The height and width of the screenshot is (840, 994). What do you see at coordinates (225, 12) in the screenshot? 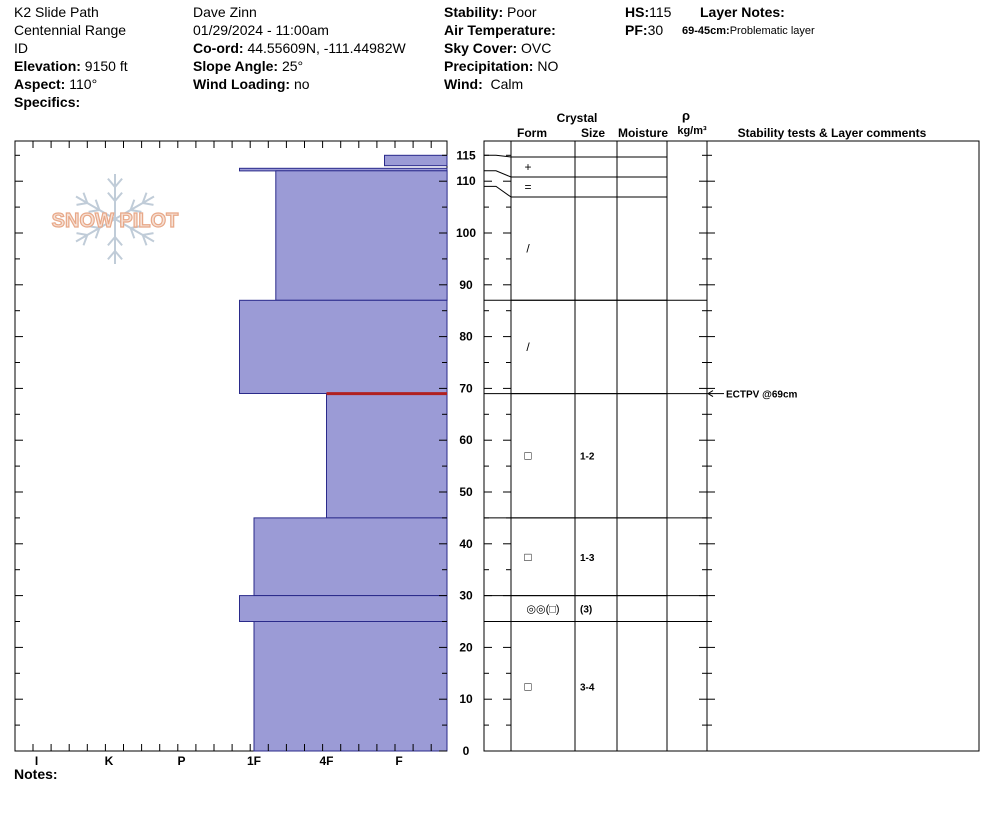
I see `observer-name: Dave Zinn` at bounding box center [225, 12].